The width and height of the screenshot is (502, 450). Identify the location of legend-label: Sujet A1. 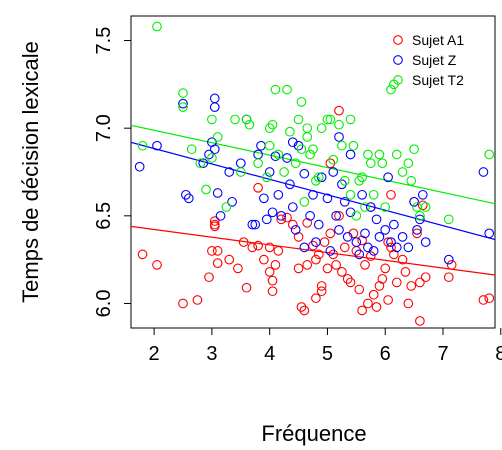
(438, 40).